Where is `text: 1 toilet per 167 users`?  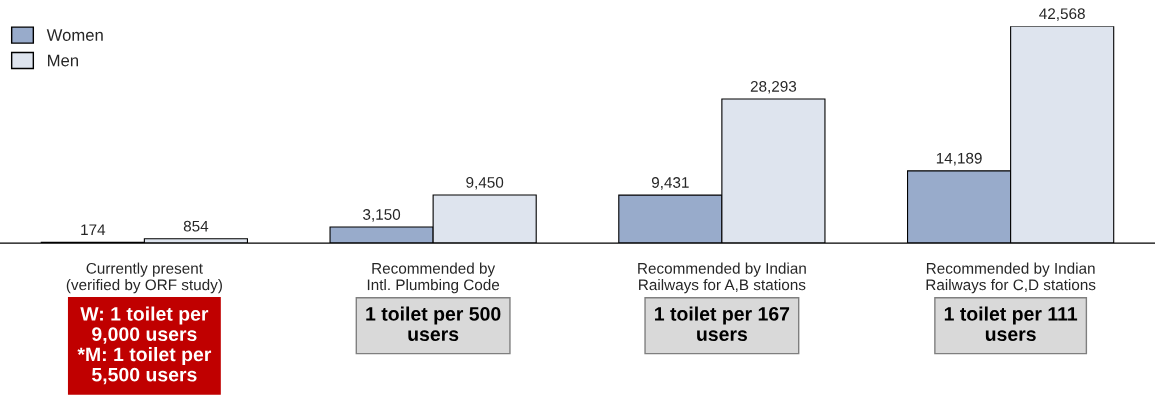
text: 1 toilet per 167 users is located at coordinates (722, 324).